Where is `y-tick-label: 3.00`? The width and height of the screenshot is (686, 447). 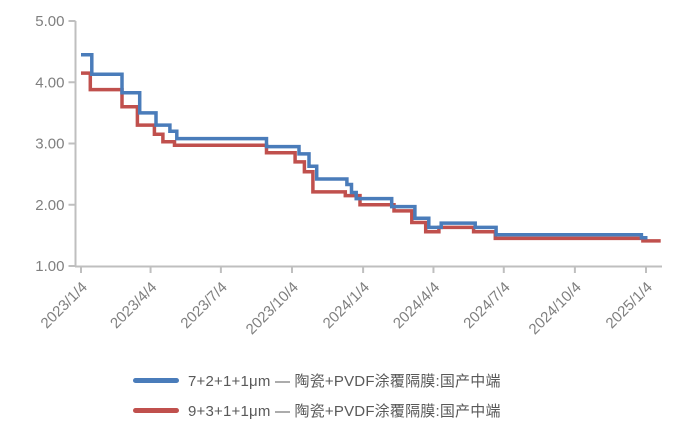
y-tick-label: 3.00 is located at coordinates (49, 144).